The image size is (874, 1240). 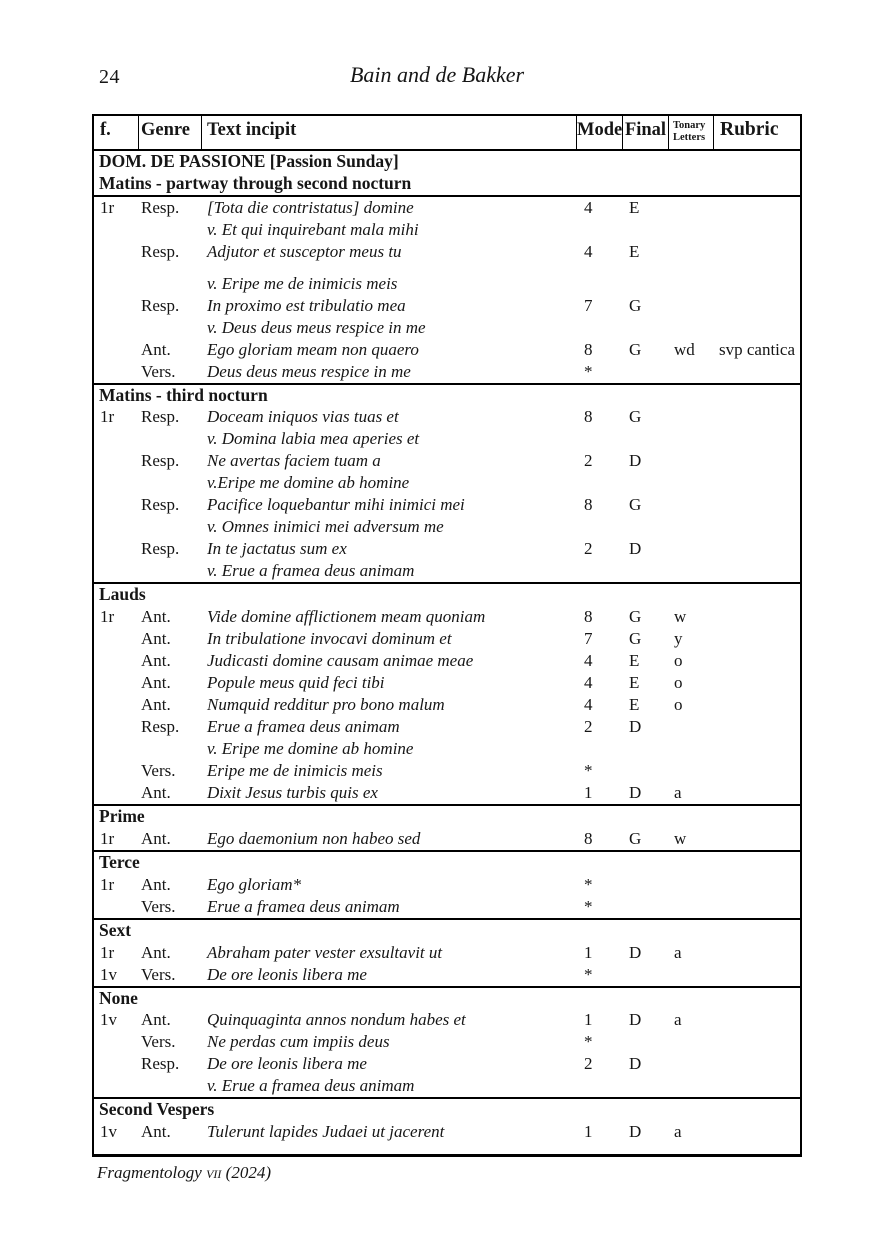 I want to click on cell-tonary-letters: o, so click(x=678, y=705).